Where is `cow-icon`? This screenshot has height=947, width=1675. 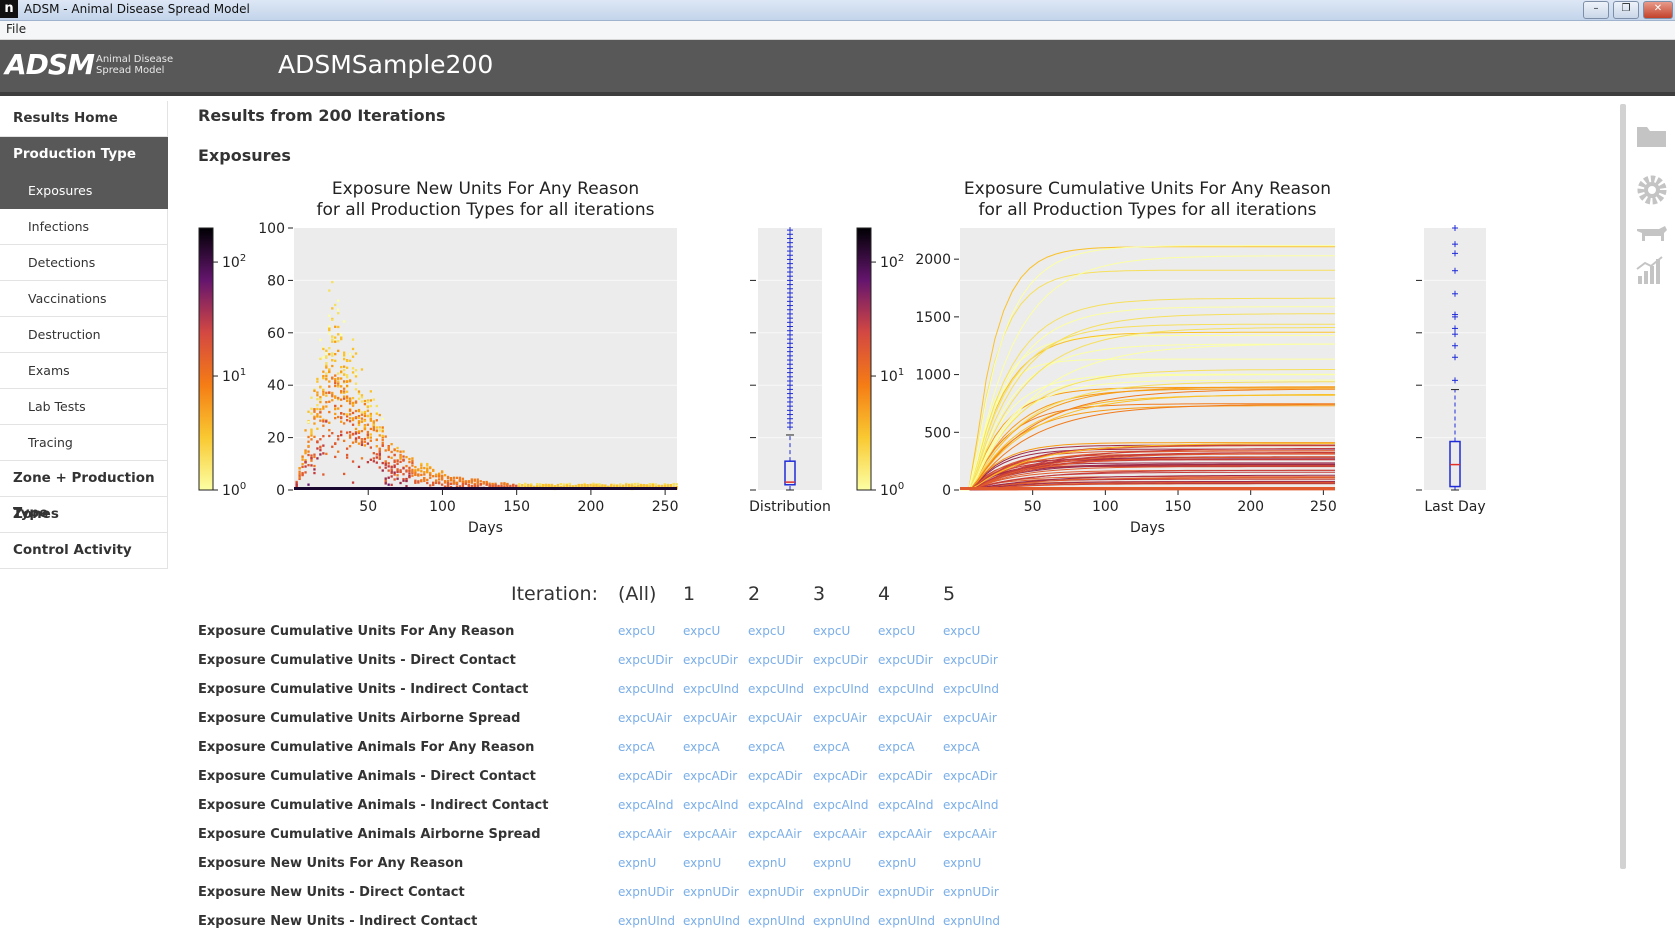 cow-icon is located at coordinates (1652, 233).